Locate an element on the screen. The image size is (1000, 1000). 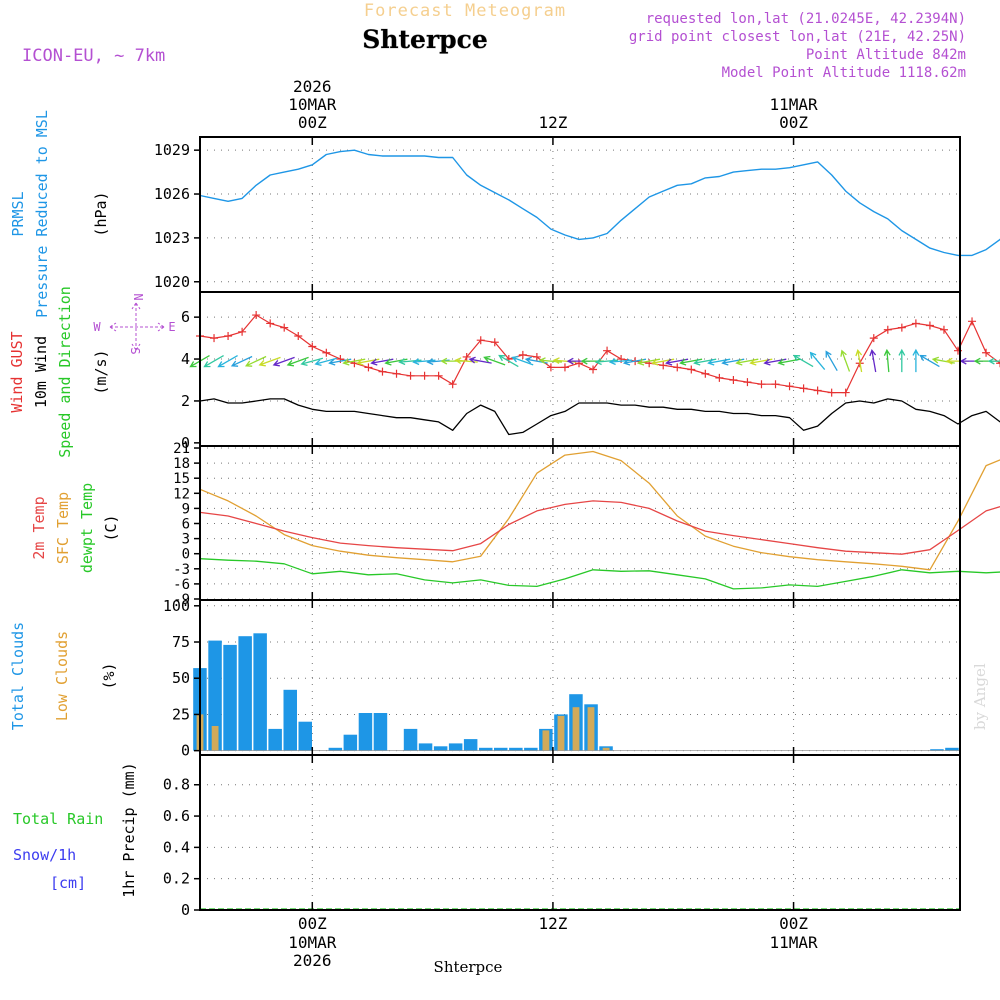
snow-unit-label: [cm] is located at coordinates (68, 883).